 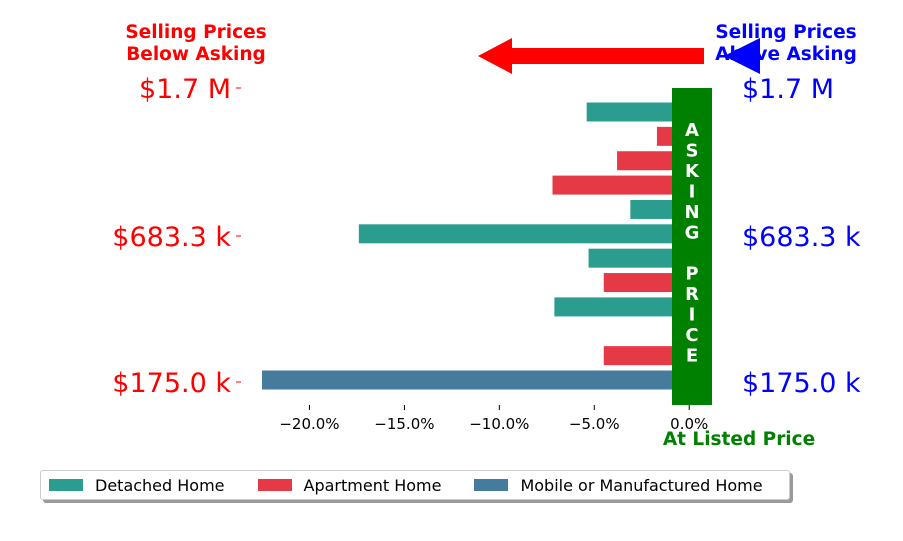 I want to click on asking-price-bar, so click(x=692, y=246).